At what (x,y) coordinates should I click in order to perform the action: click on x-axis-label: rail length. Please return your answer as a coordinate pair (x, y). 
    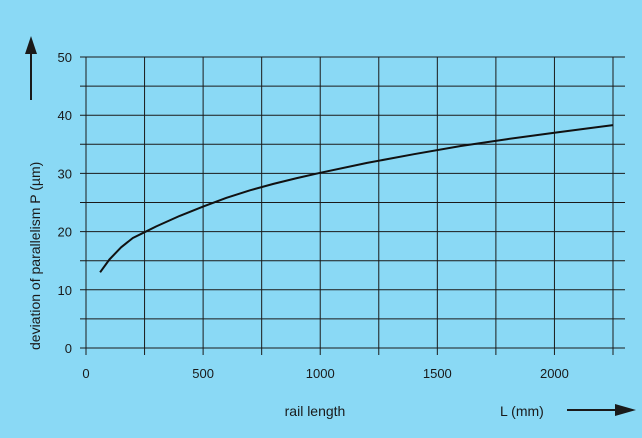
    Looking at the image, I should click on (315, 411).